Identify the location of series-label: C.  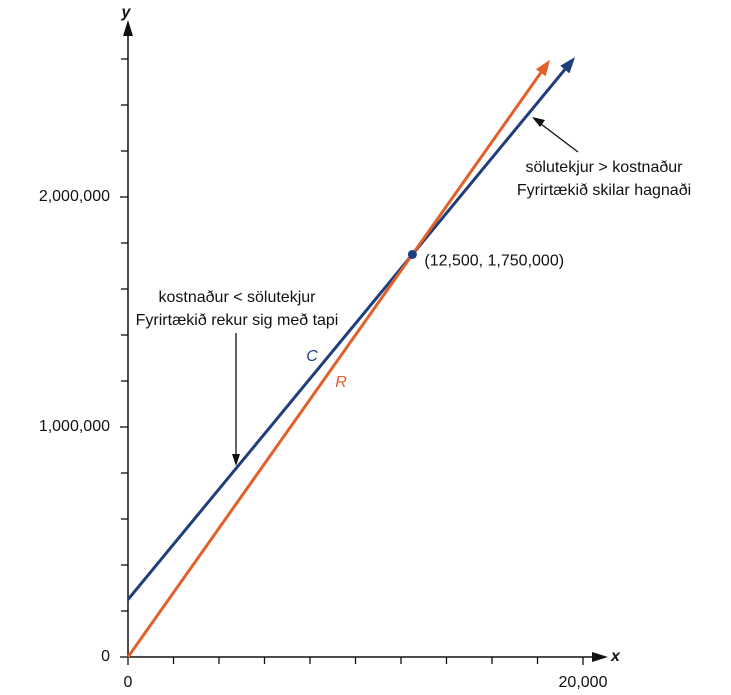
(312, 356).